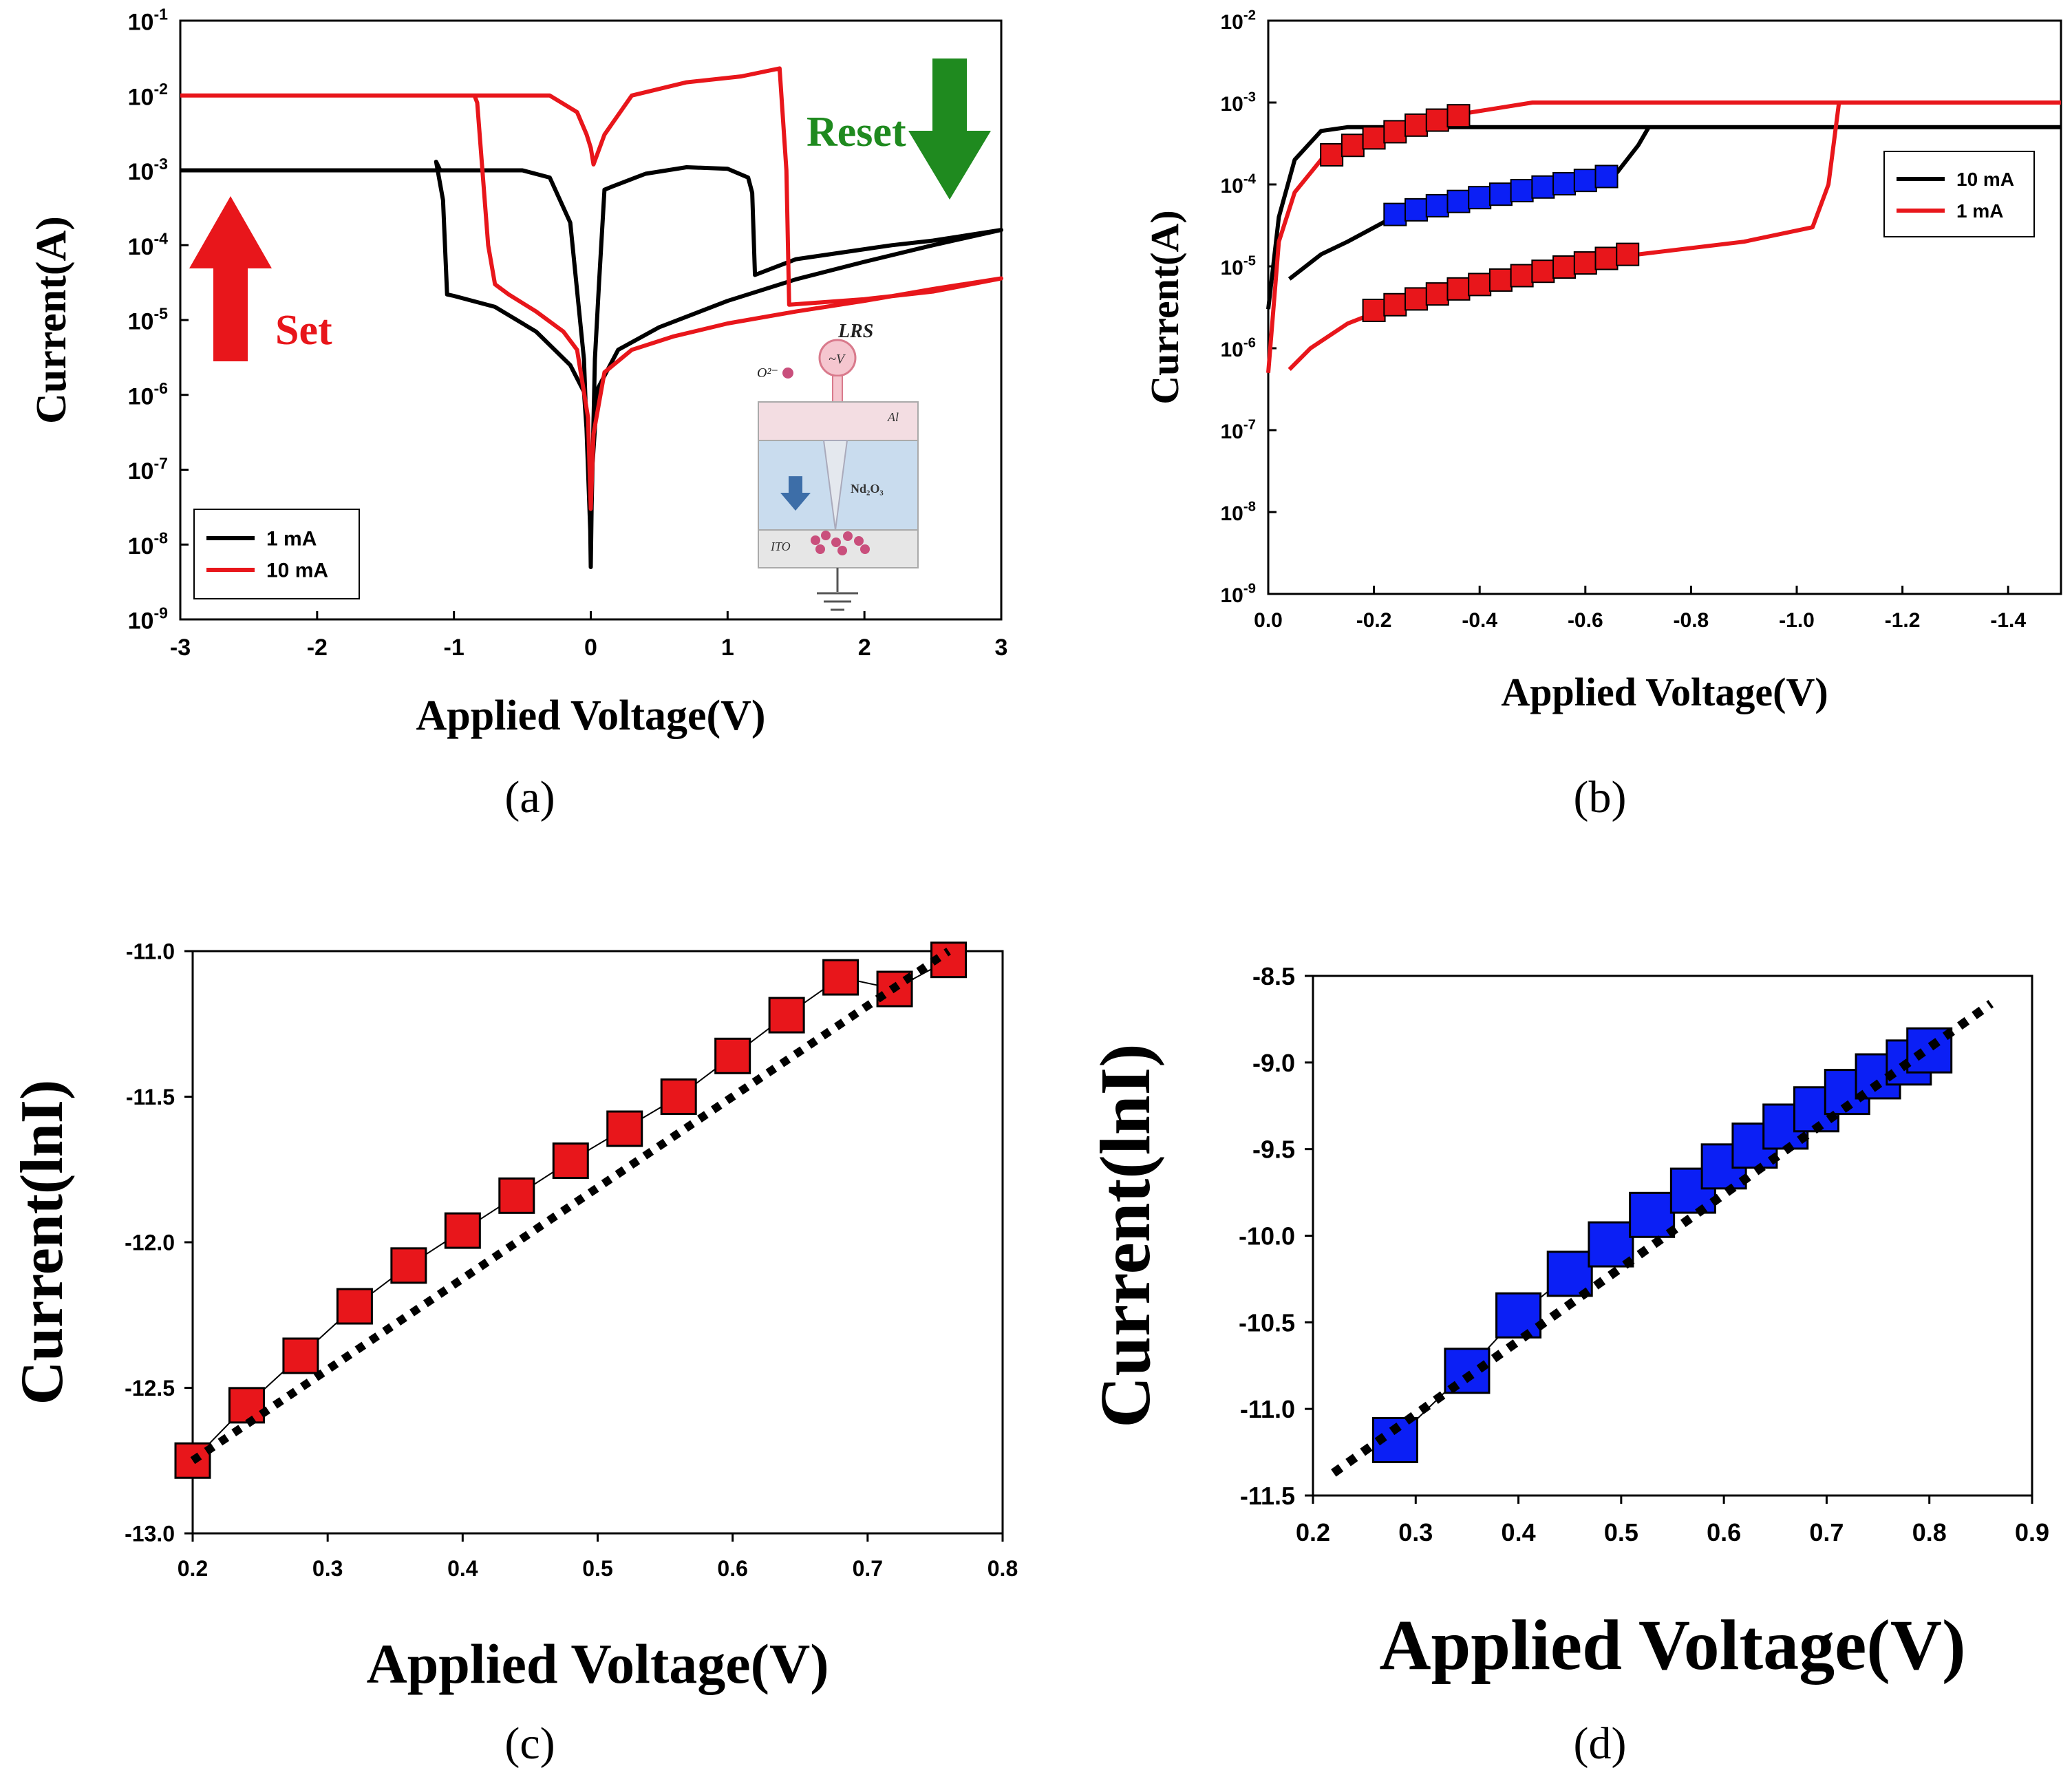  I want to click on y-tick-label: -10.0, so click(1267, 1236).